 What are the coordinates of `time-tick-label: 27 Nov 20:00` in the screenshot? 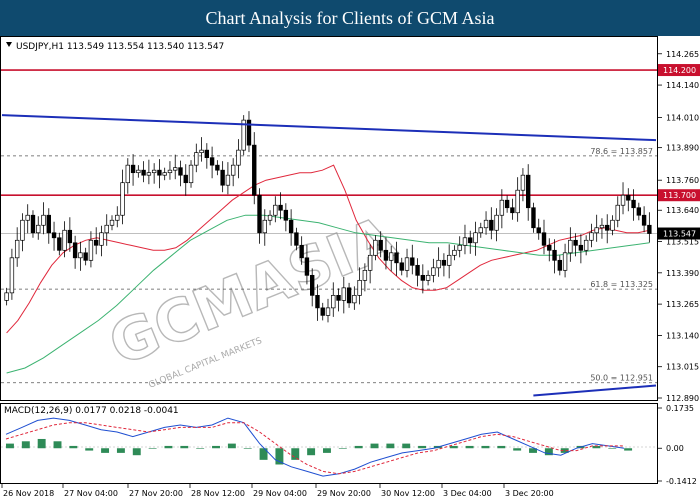 It's located at (156, 493).